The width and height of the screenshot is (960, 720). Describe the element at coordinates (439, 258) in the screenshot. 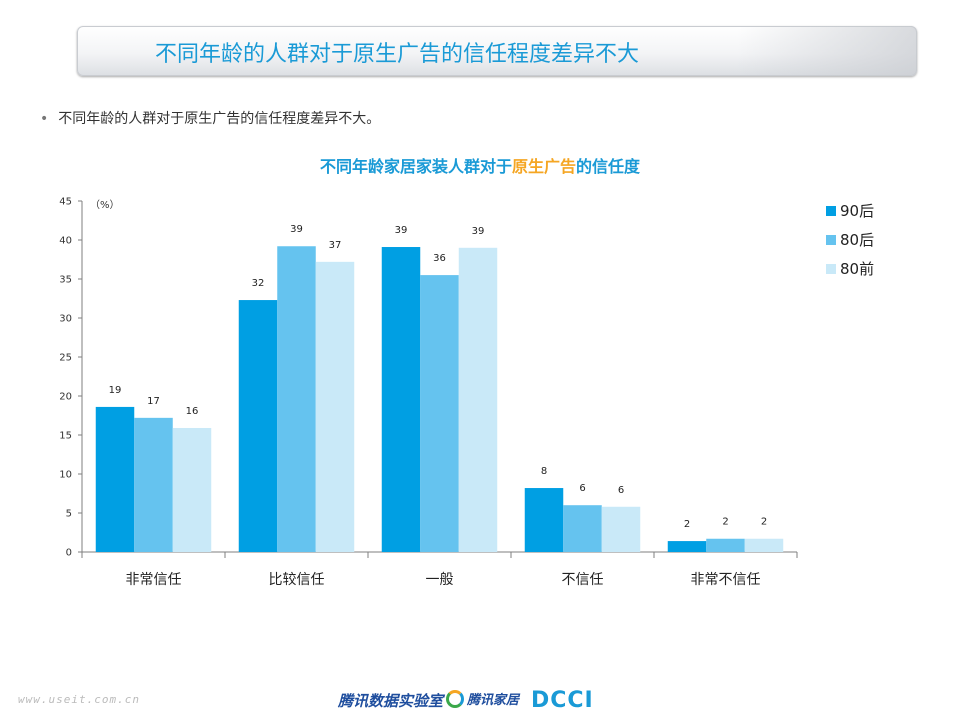

I see `bar-data-label: 36` at that location.